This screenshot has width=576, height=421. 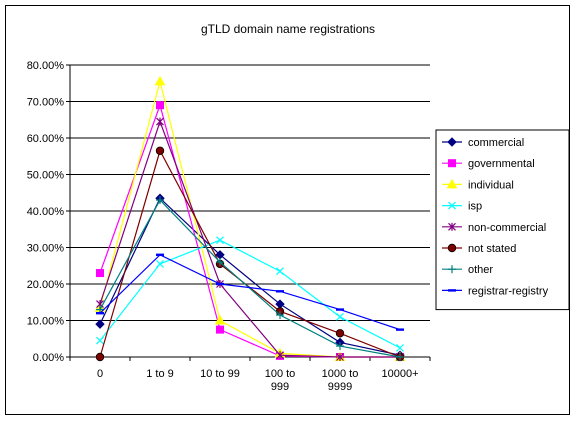 What do you see at coordinates (496, 143) in the screenshot?
I see `legend-label: commercial` at bounding box center [496, 143].